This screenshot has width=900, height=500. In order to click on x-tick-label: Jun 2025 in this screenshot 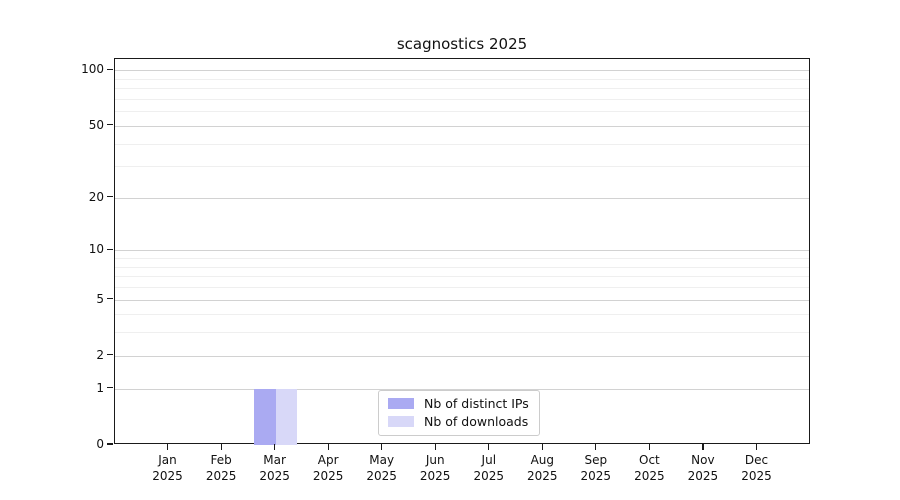, I will do `click(435, 468)`.